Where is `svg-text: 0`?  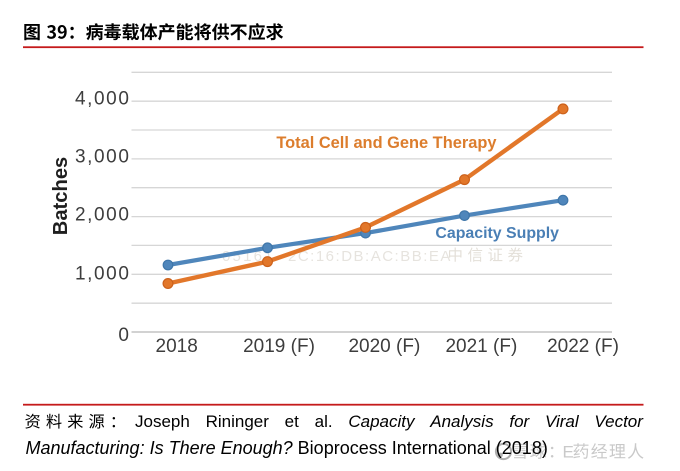
svg-text: 0 is located at coordinates (124, 335).